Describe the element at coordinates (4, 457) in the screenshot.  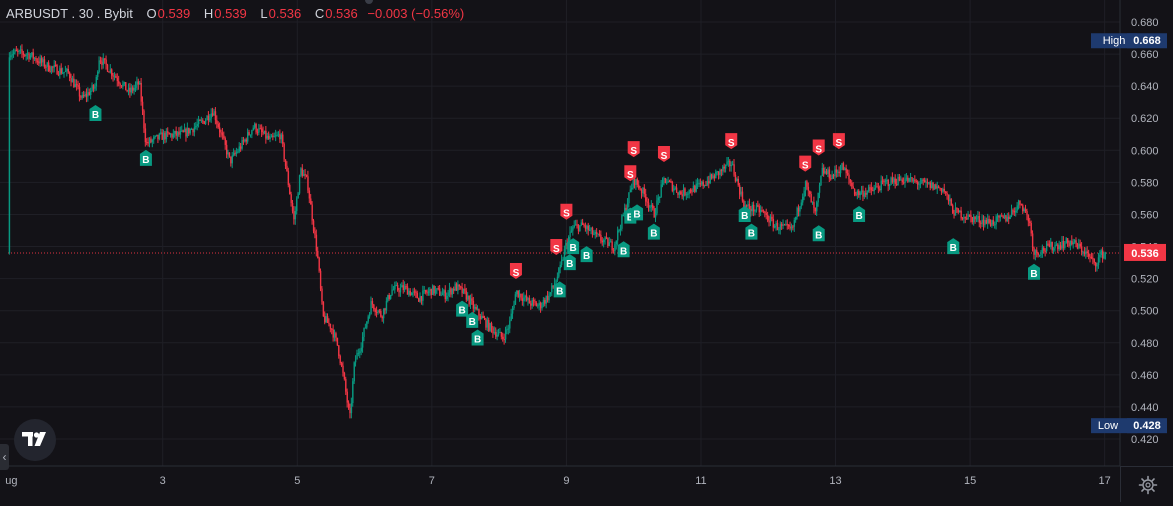
I see `chevron-left-icon: ‹` at that location.